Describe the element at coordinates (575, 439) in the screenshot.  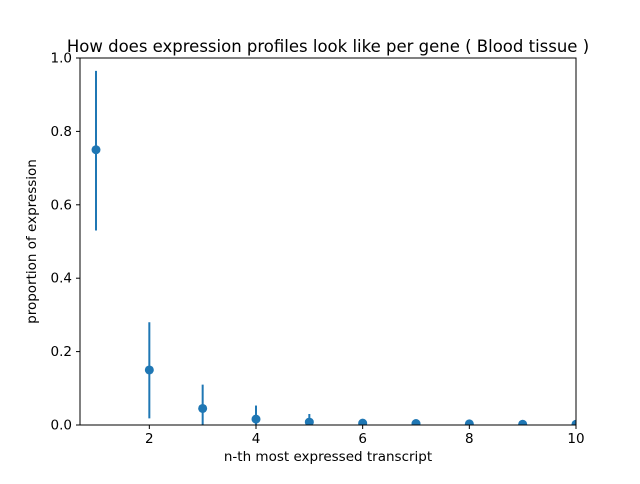
I see `x-tick-label: 10` at that location.